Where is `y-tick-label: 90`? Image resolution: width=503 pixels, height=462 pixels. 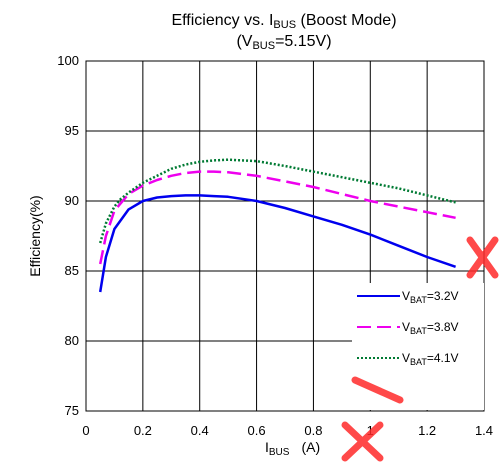 y-tick-label: 90 is located at coordinates (72, 200).